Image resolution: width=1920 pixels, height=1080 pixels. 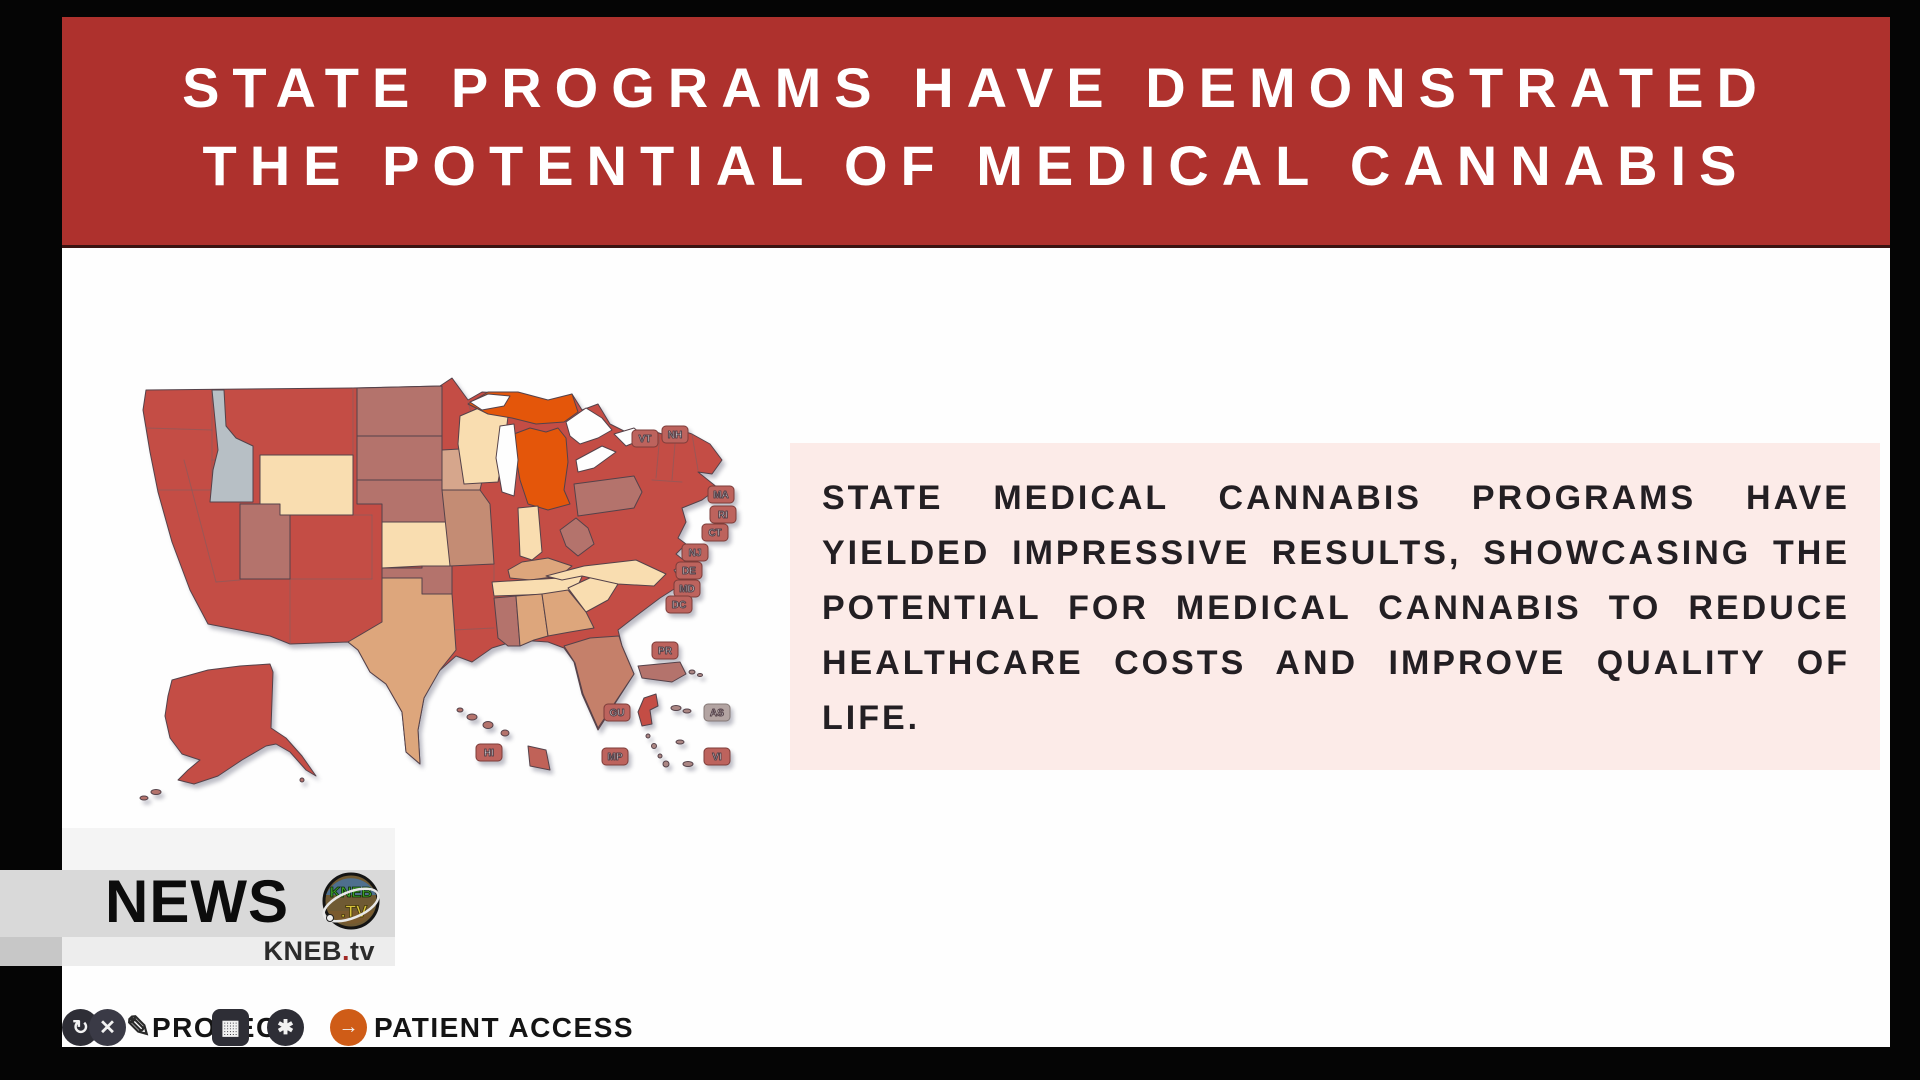 I want to click on svg-text: .TV, so click(x=354, y=911).